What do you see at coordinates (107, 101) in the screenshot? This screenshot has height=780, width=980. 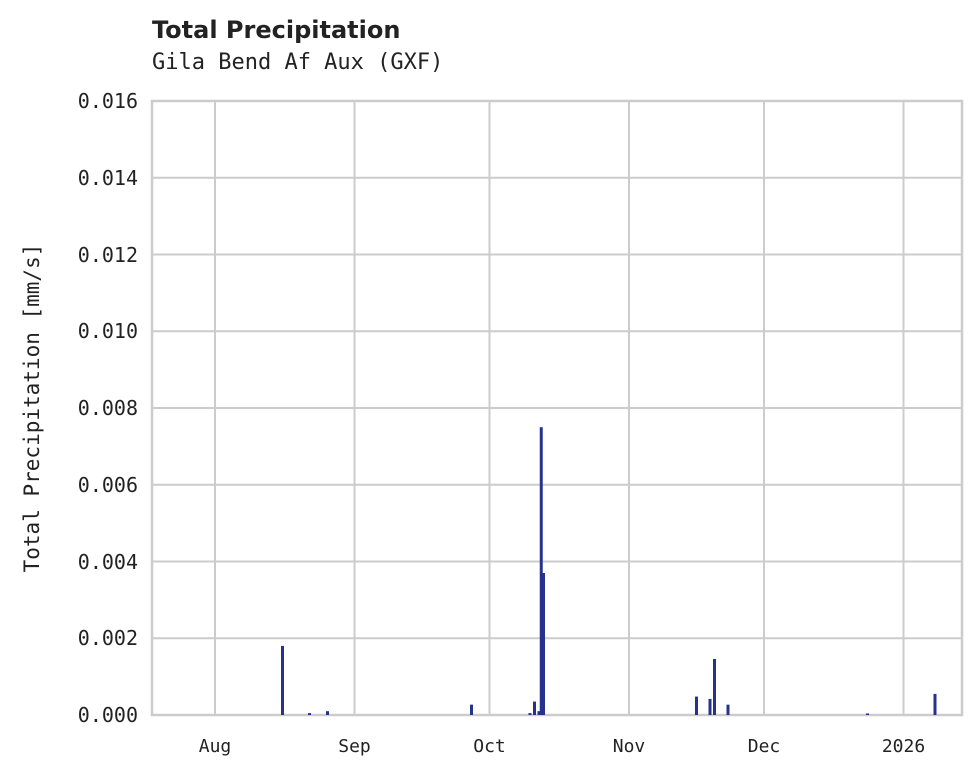 I see `y-tick-label: 0.016` at bounding box center [107, 101].